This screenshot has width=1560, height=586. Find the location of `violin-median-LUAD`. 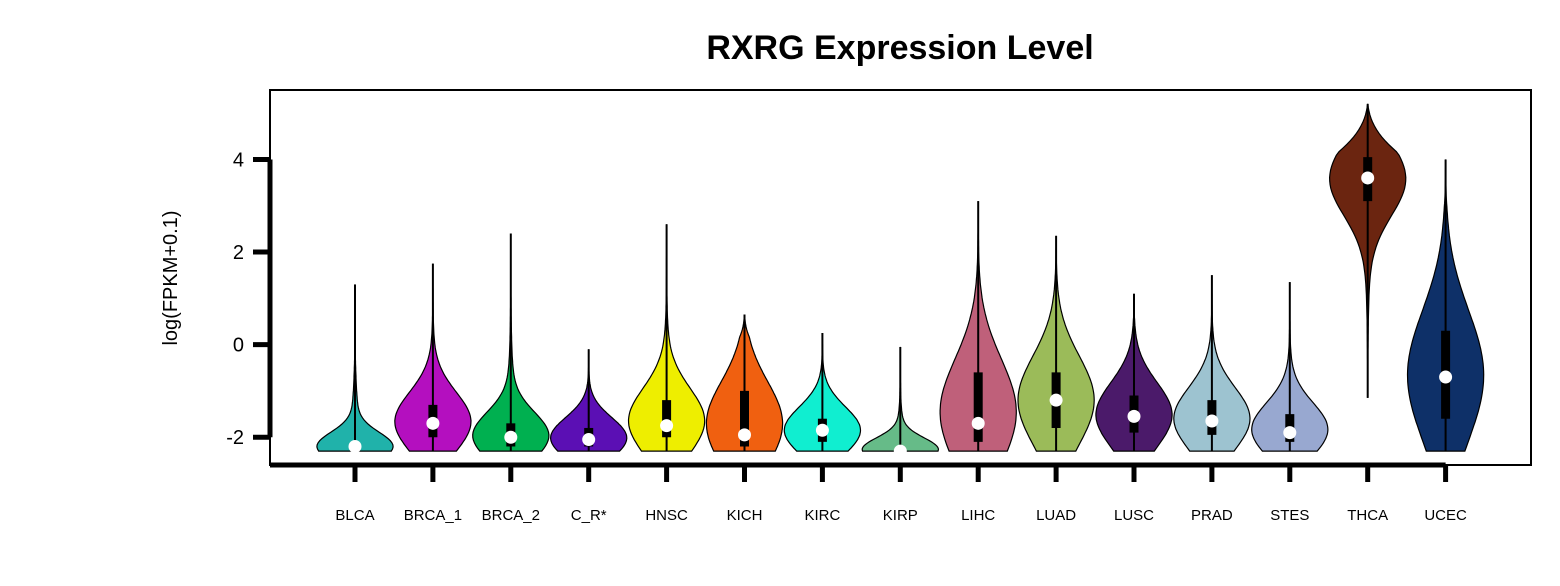

violin-median-LUAD is located at coordinates (1056, 400).